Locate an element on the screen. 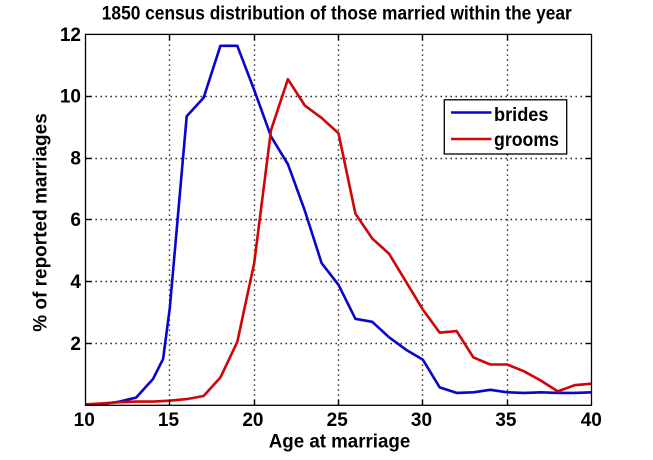 The height and width of the screenshot is (460, 653). svg-text: 2 is located at coordinates (75, 344).